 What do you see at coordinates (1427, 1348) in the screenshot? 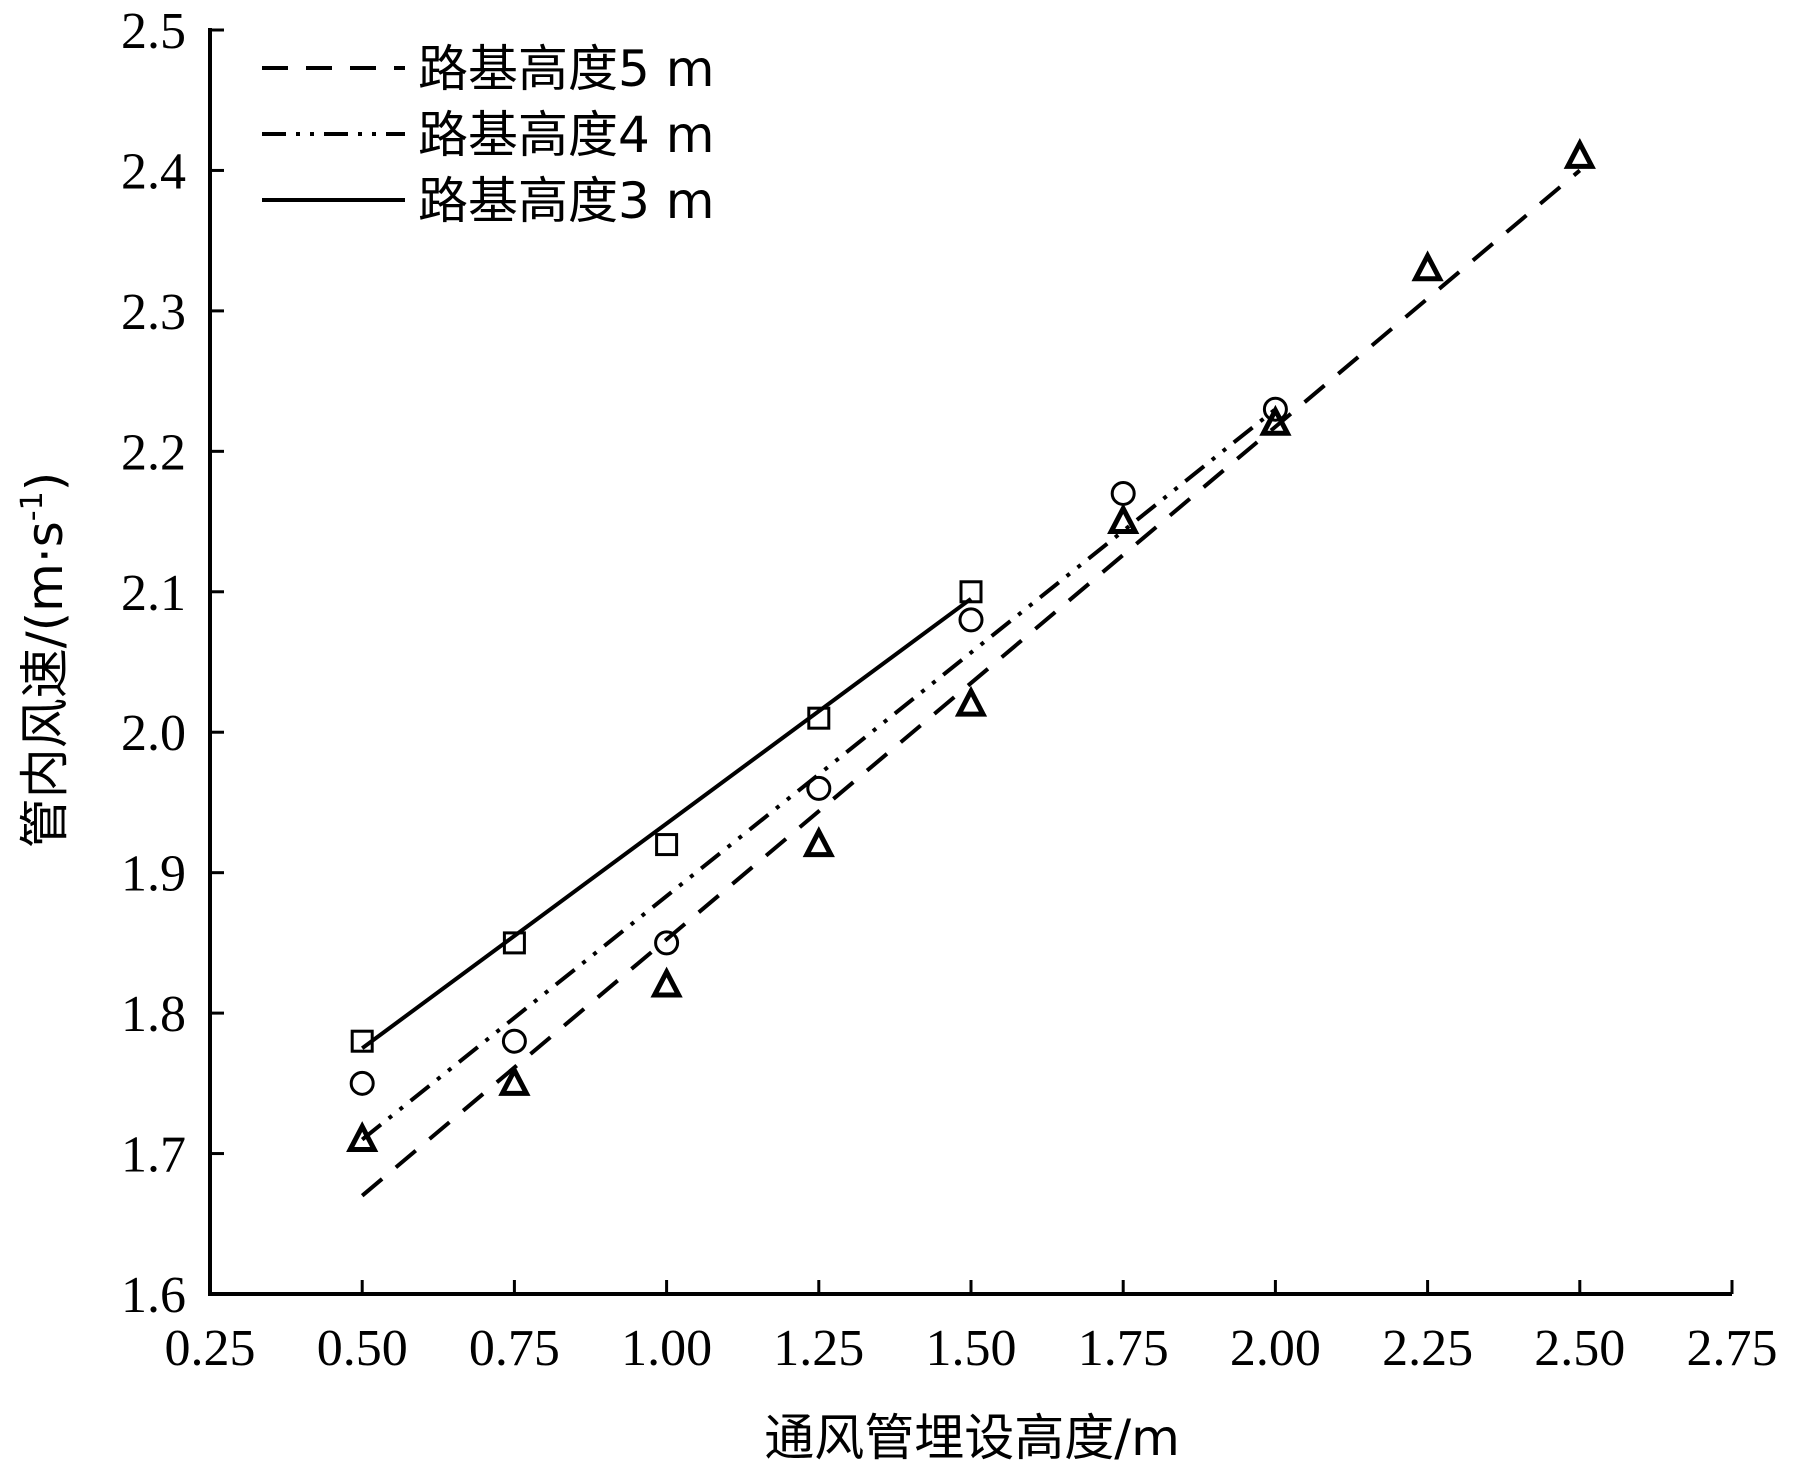
I see `x-tick-label: 2.25` at bounding box center [1427, 1348].